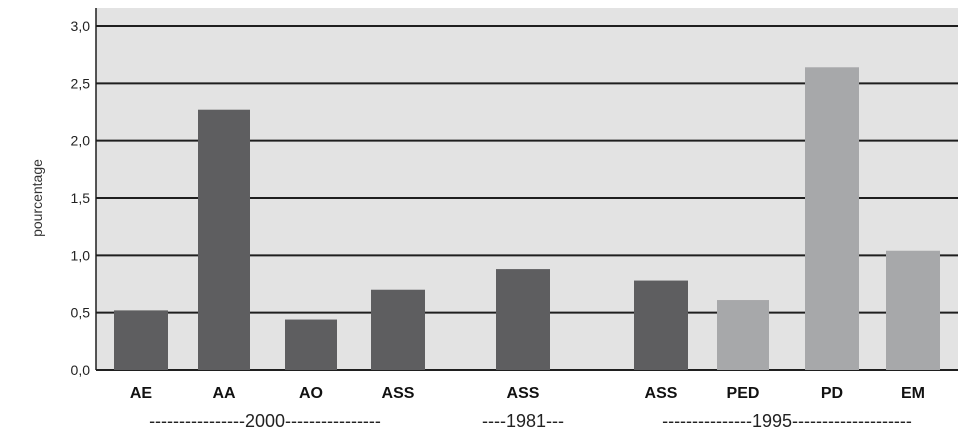 Image resolution: width=971 pixels, height=437 pixels. I want to click on group-label: ---------------1995--------------------, so click(787, 421).